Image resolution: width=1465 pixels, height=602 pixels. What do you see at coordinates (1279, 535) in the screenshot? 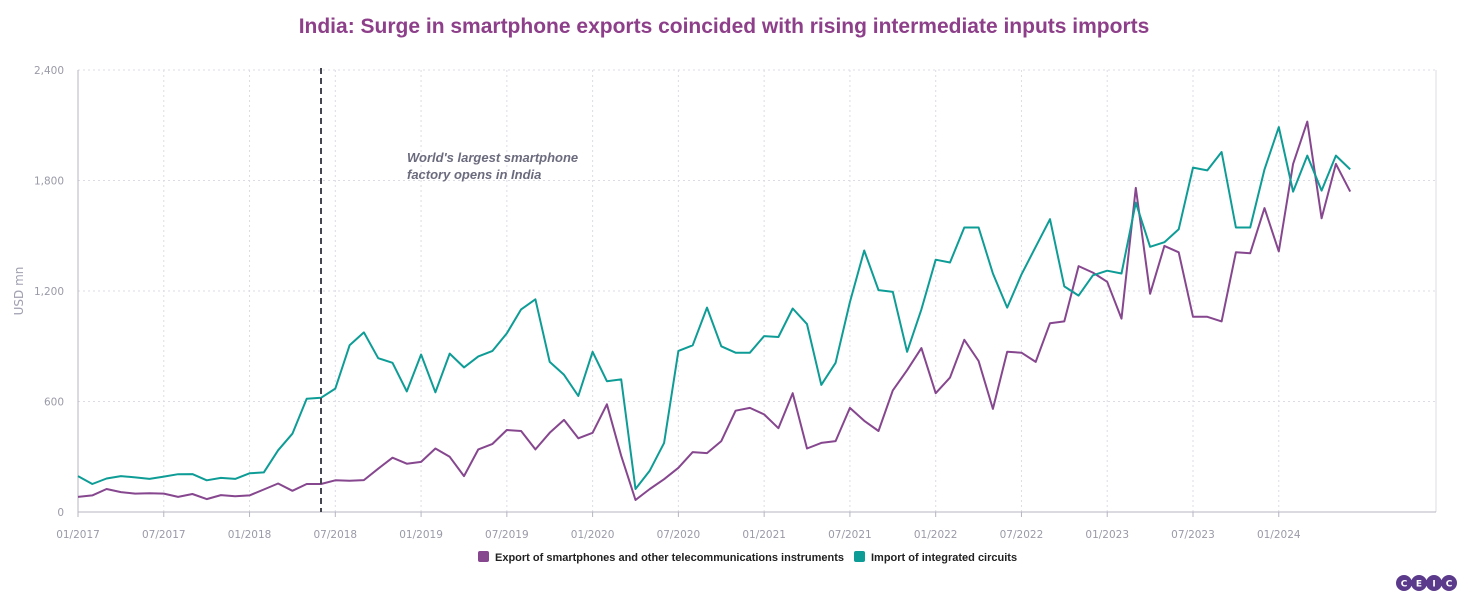
I see `x-tick-label: 01/2024` at bounding box center [1279, 535].